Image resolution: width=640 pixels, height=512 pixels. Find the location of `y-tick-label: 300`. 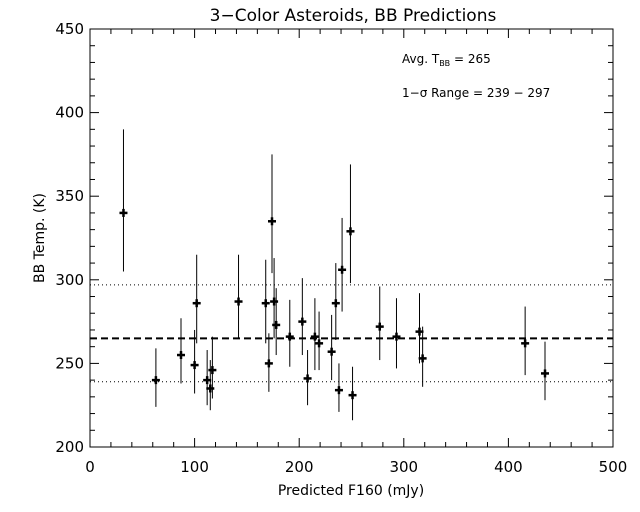

y-tick-label: 300 is located at coordinates (69, 280).